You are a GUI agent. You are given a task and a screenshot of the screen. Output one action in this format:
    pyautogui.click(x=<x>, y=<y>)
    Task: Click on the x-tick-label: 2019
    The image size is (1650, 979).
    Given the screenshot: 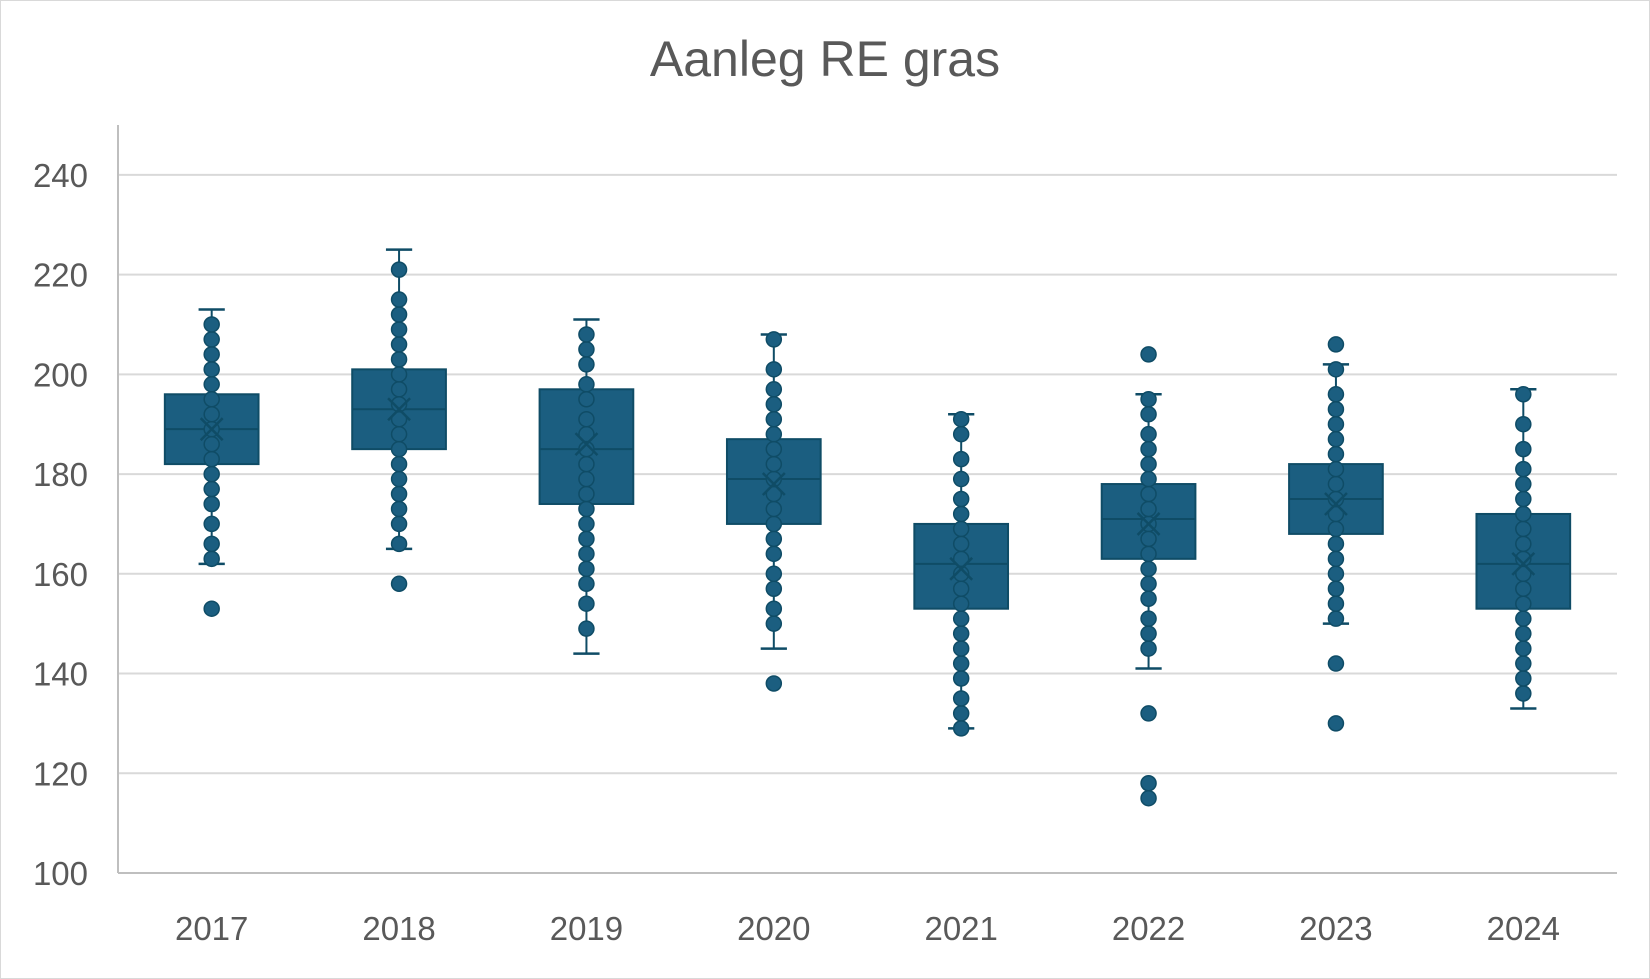 What is the action you would take?
    pyautogui.click(x=586, y=928)
    